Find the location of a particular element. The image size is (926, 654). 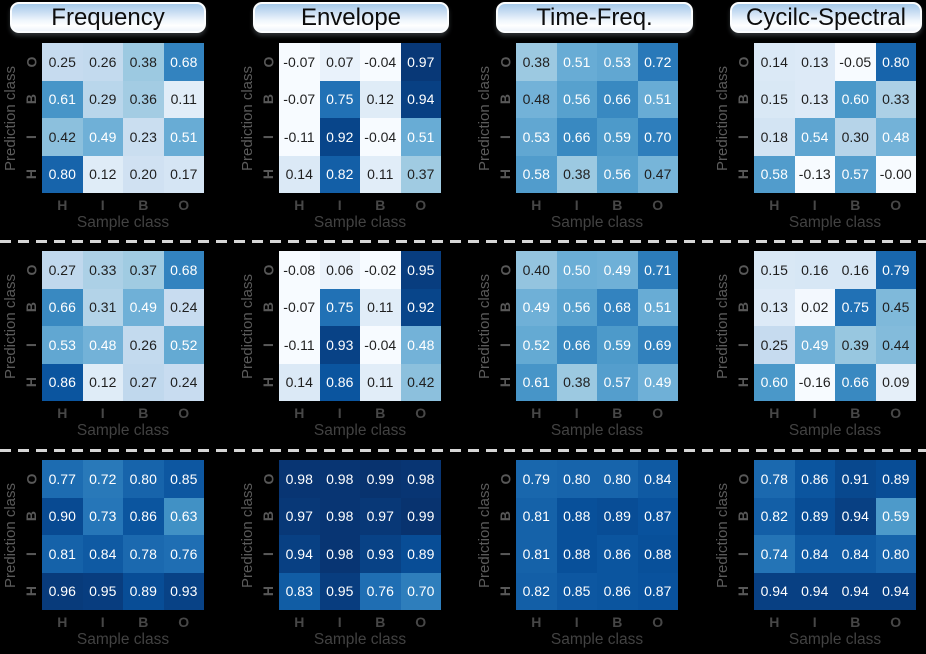

heatmap-cell: 0.45 is located at coordinates (895, 307).